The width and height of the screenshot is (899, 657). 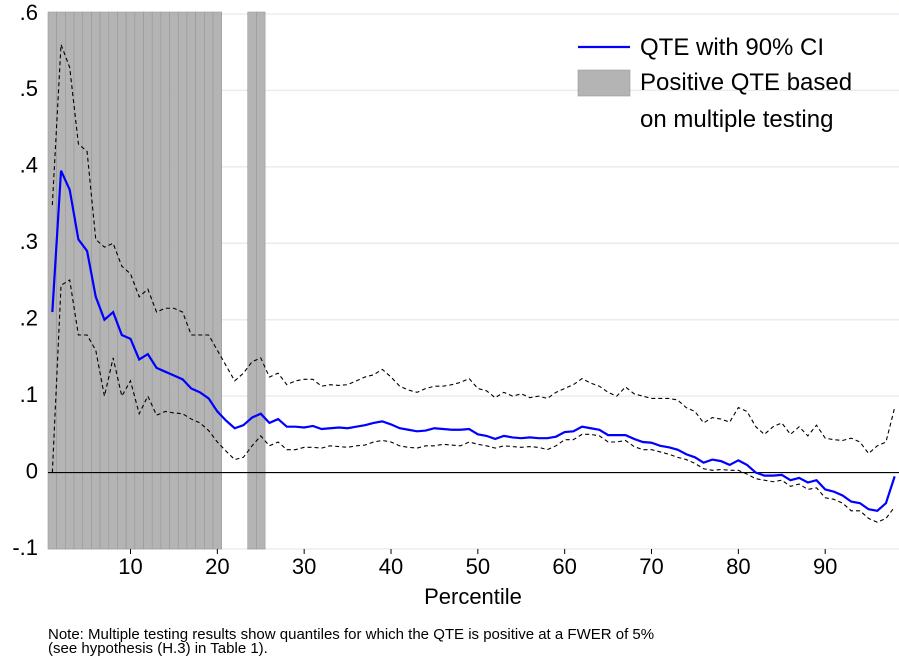 What do you see at coordinates (478, 566) in the screenshot?
I see `x-tick-label: 50` at bounding box center [478, 566].